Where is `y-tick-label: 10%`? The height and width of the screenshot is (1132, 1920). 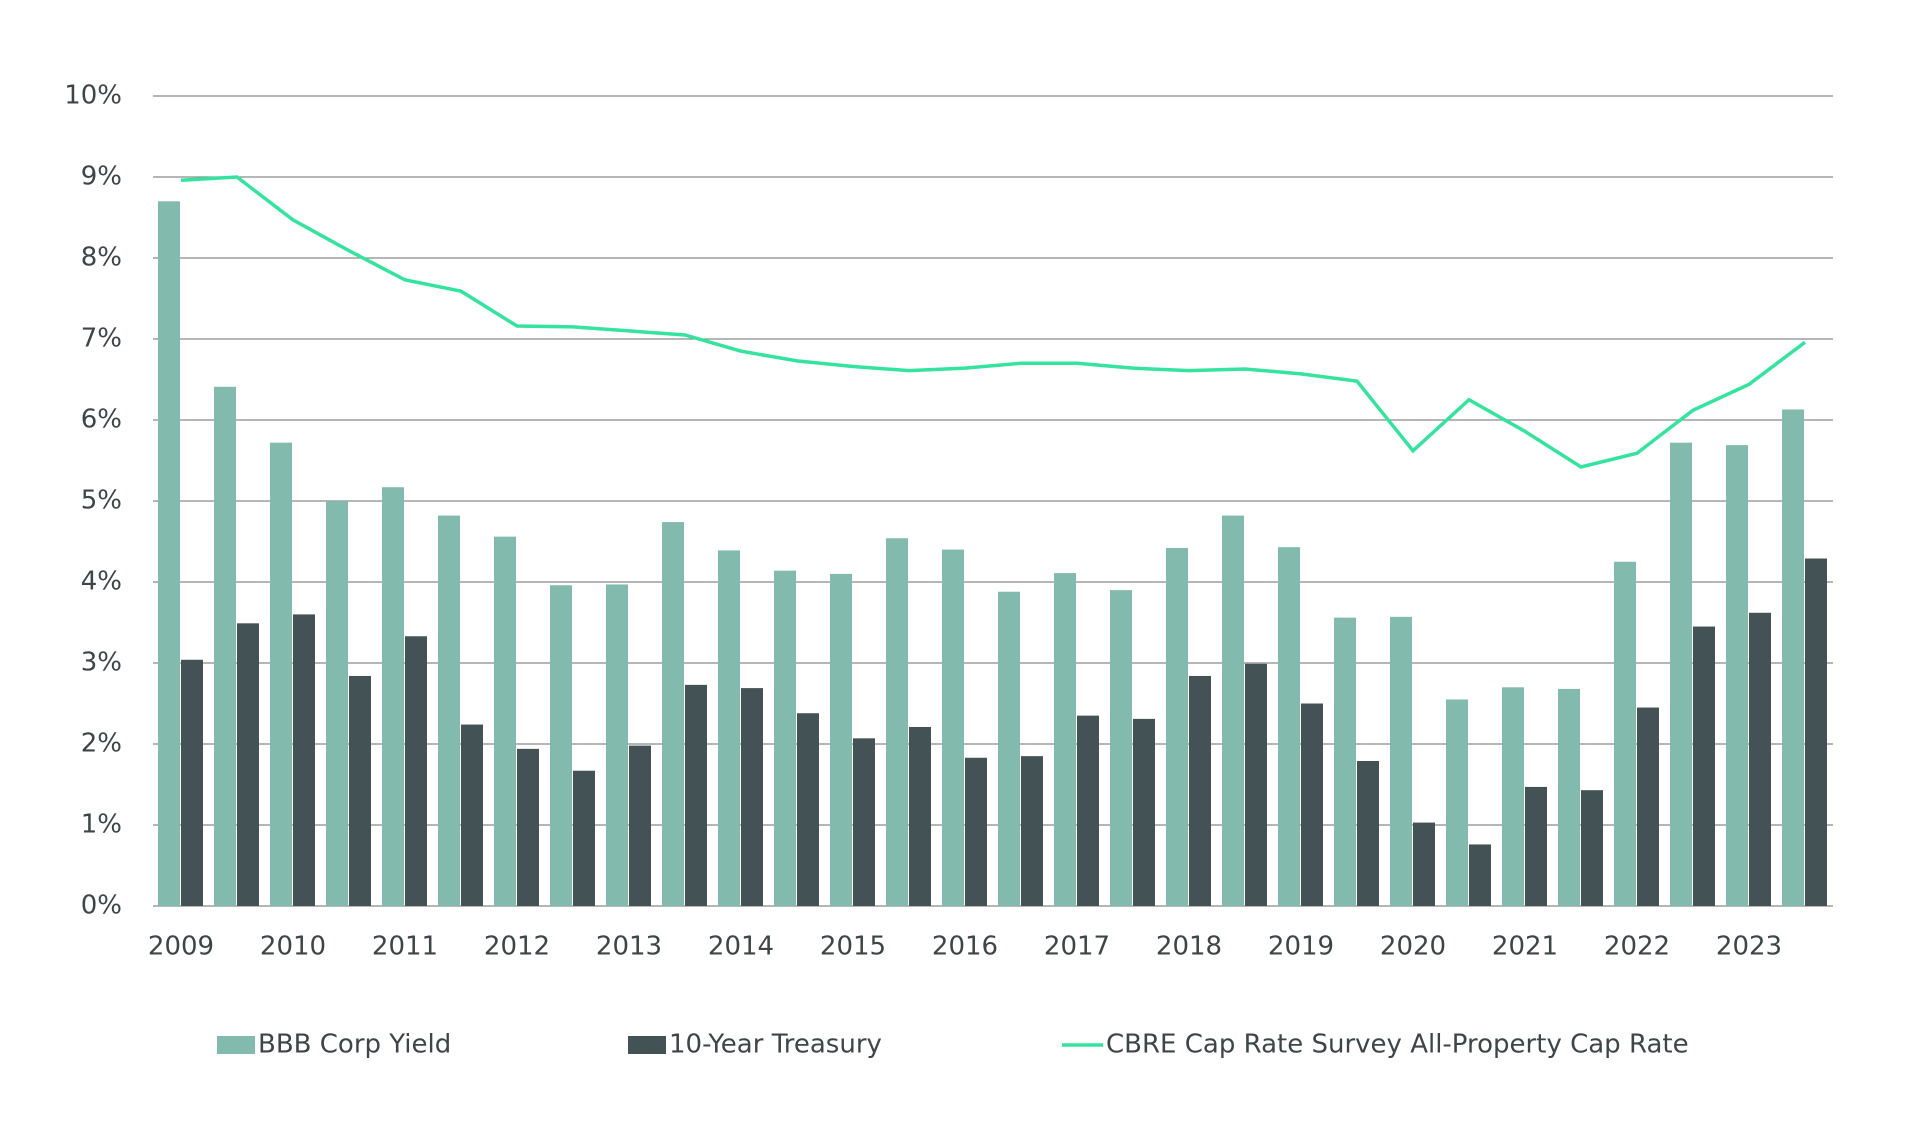
y-tick-label: 10% is located at coordinates (93, 96).